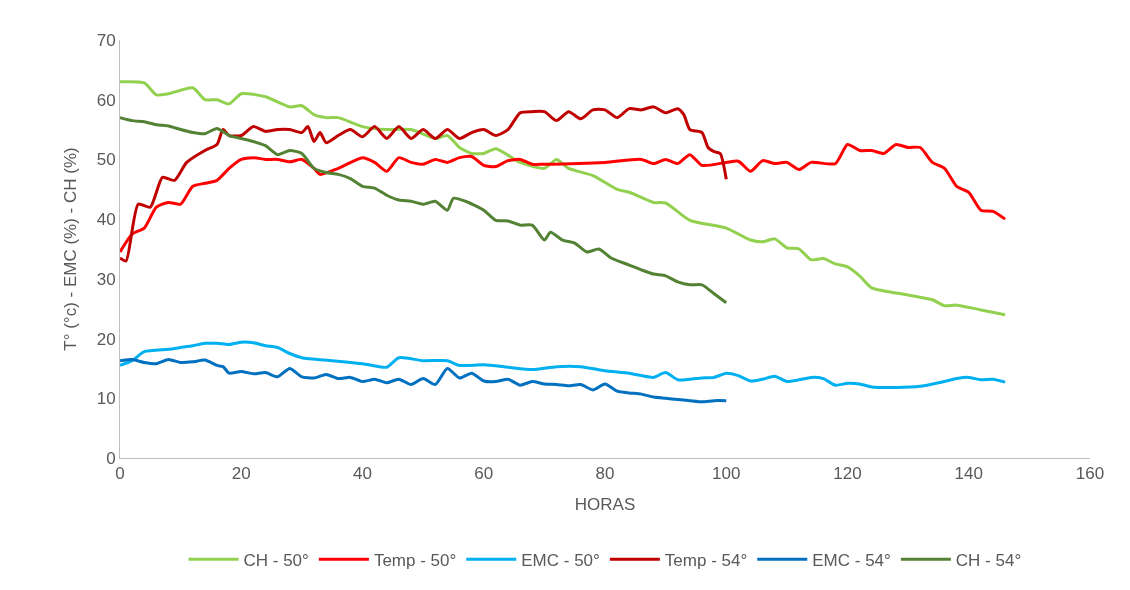 Image resolution: width=1130 pixels, height=590 pixels. Describe the element at coordinates (968, 474) in the screenshot. I see `x-tick-label: 140` at that location.